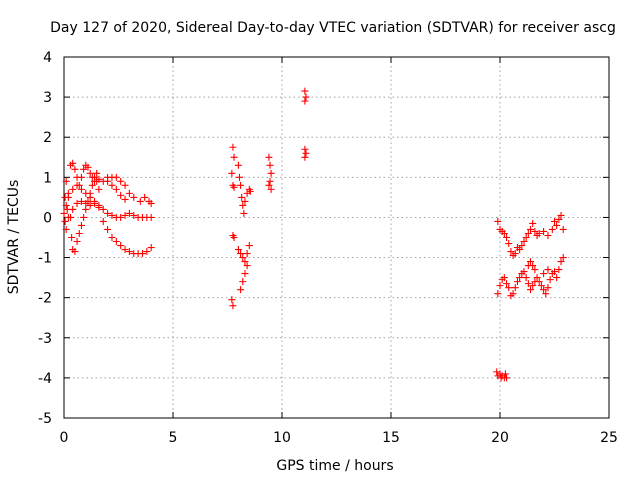  What do you see at coordinates (500, 438) in the screenshot?
I see `x-tick-label: 20` at bounding box center [500, 438].